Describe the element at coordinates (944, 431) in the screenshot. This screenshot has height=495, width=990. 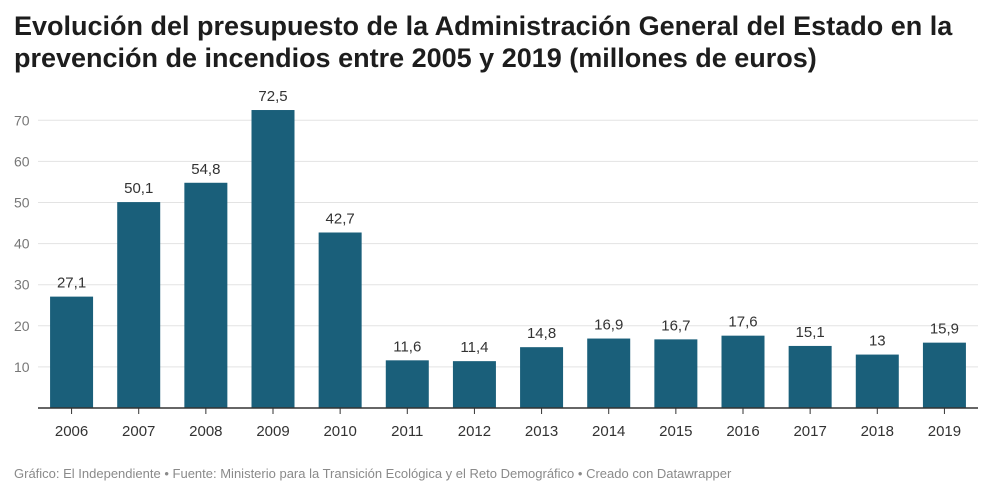
I see `x-tick-label: 2019` at that location.